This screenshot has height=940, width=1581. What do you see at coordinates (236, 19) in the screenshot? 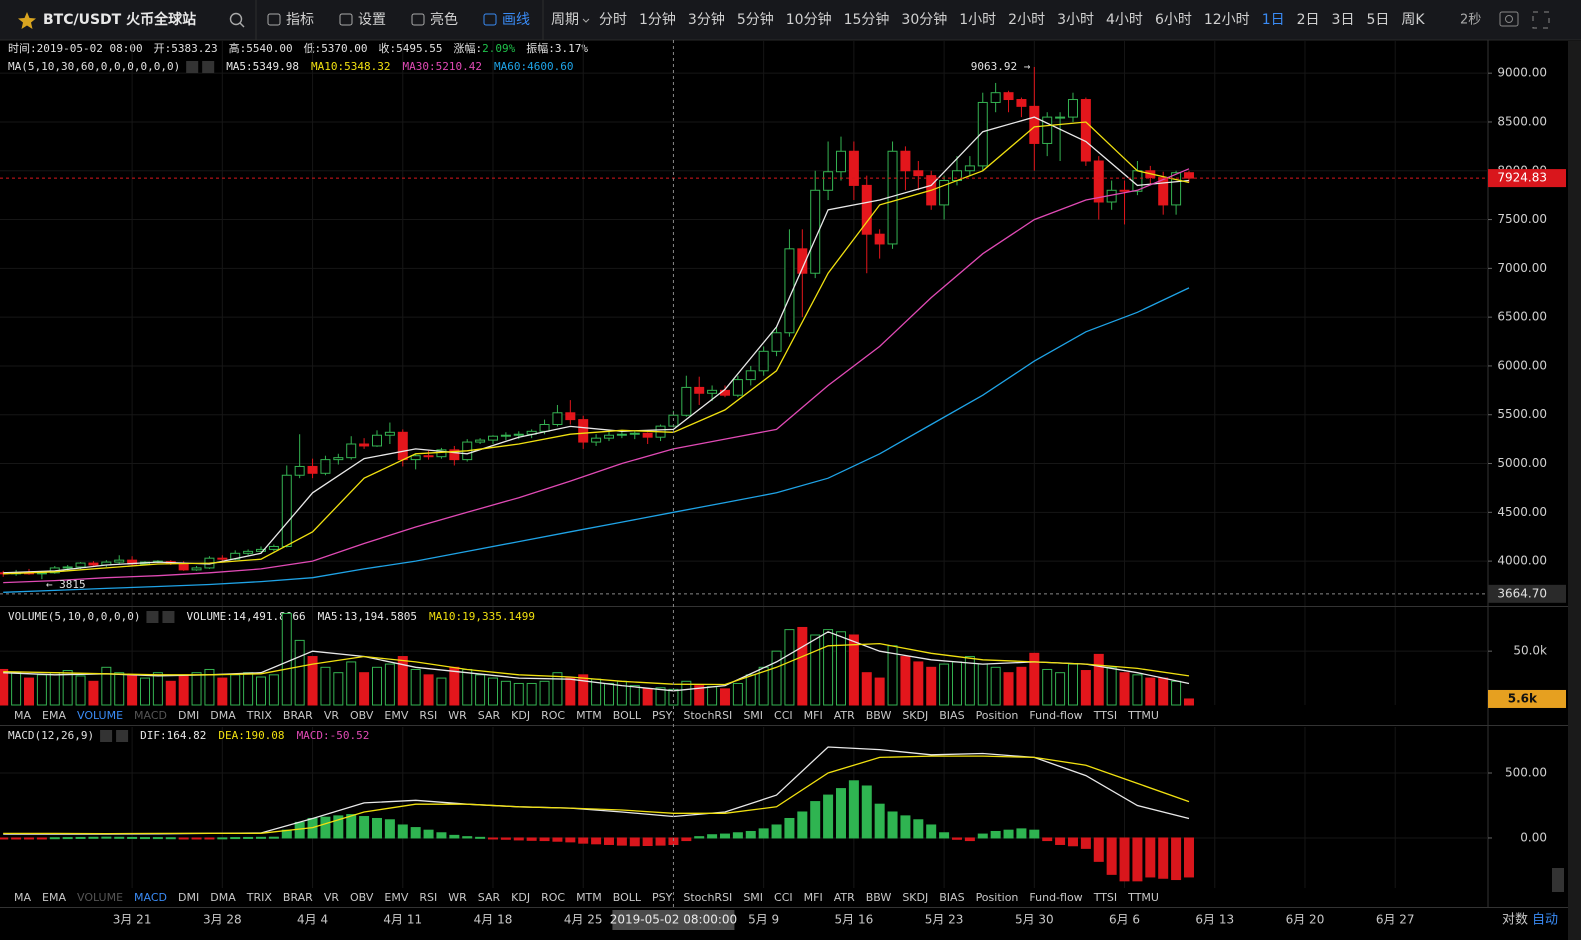
I see `search-icon` at bounding box center [236, 19].